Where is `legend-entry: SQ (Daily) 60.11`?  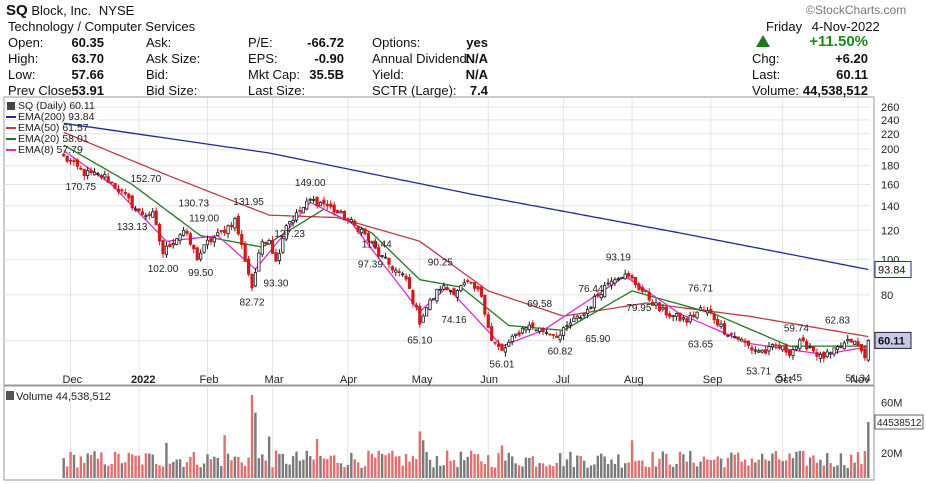 legend-entry: SQ (Daily) 60.11 is located at coordinates (56, 106).